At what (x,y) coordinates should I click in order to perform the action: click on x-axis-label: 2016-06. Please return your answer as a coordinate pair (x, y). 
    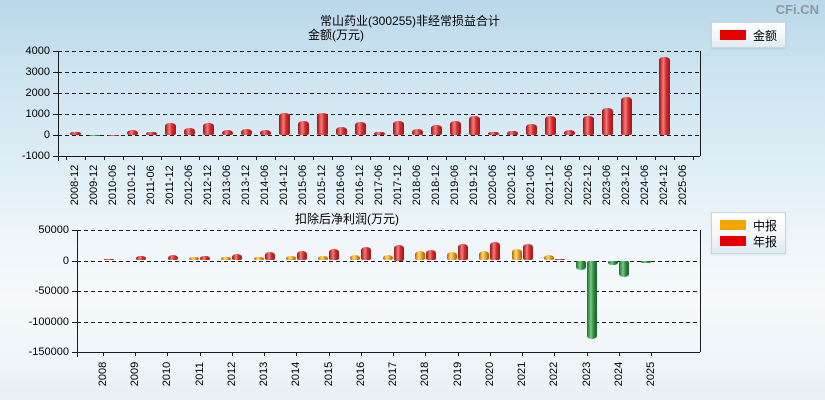
    Looking at the image, I should click on (341, 185).